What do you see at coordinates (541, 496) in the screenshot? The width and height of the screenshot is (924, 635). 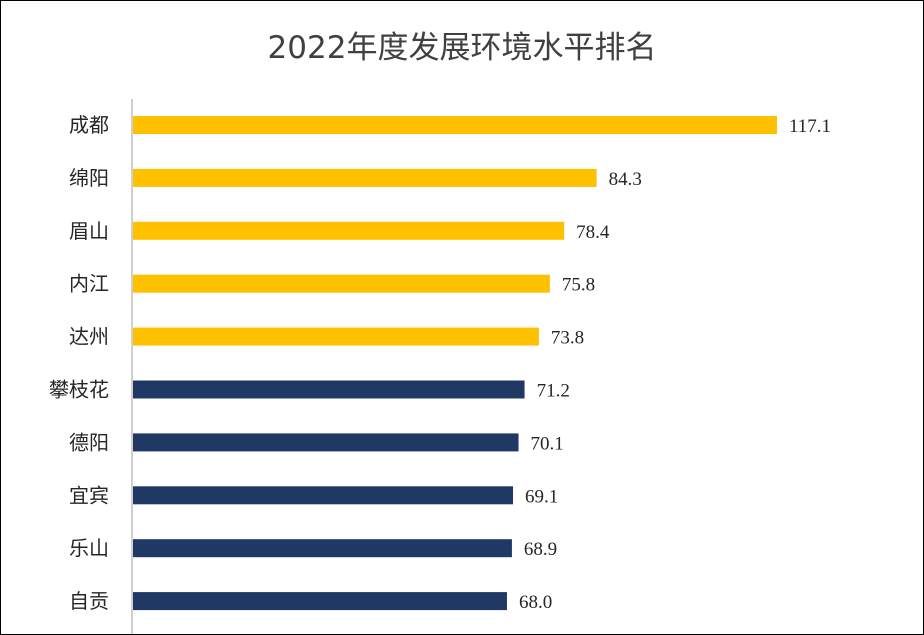 I see `value-label: 69.1` at bounding box center [541, 496].